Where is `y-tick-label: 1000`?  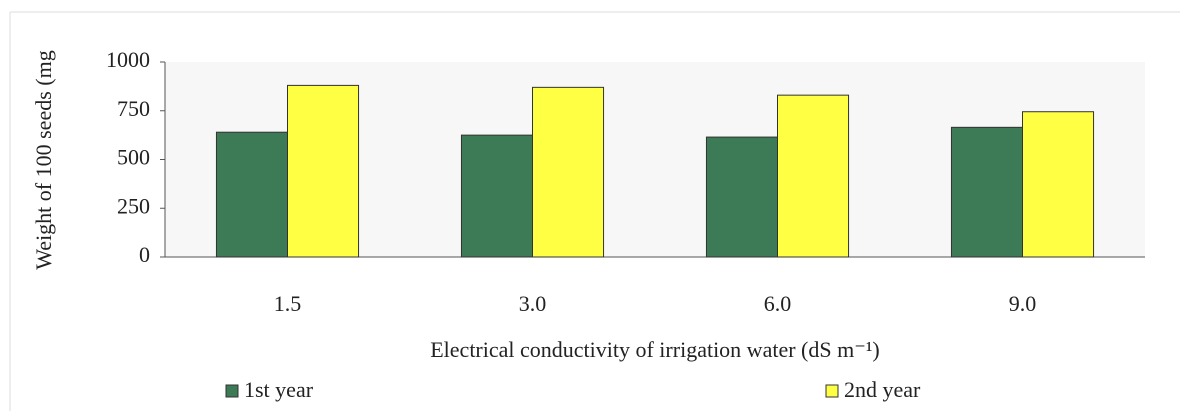
y-tick-label: 1000 is located at coordinates (128, 59).